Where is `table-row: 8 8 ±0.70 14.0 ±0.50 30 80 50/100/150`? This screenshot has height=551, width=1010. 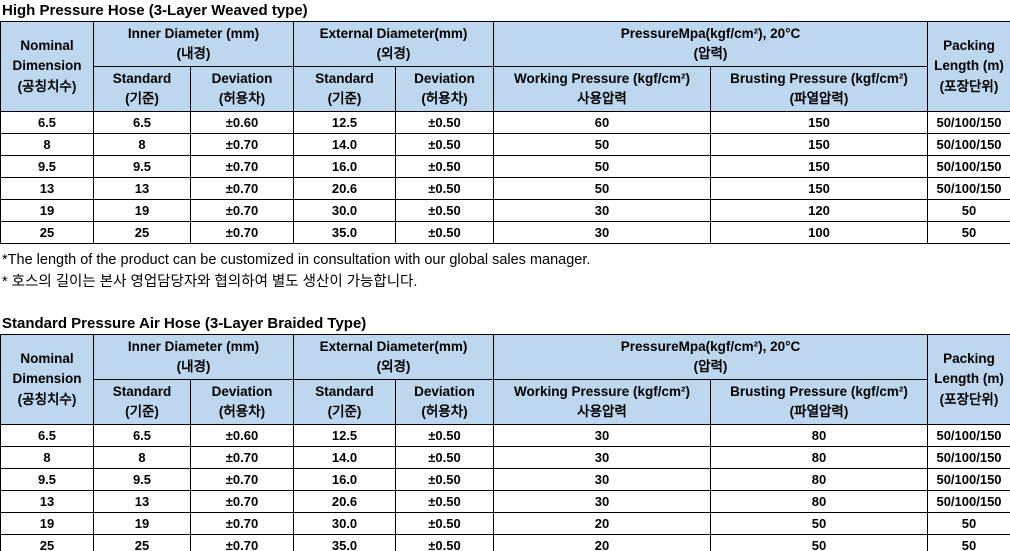
table-row: 8 8 ±0.70 14.0 ±0.50 30 80 50/100/150 is located at coordinates (505, 457).